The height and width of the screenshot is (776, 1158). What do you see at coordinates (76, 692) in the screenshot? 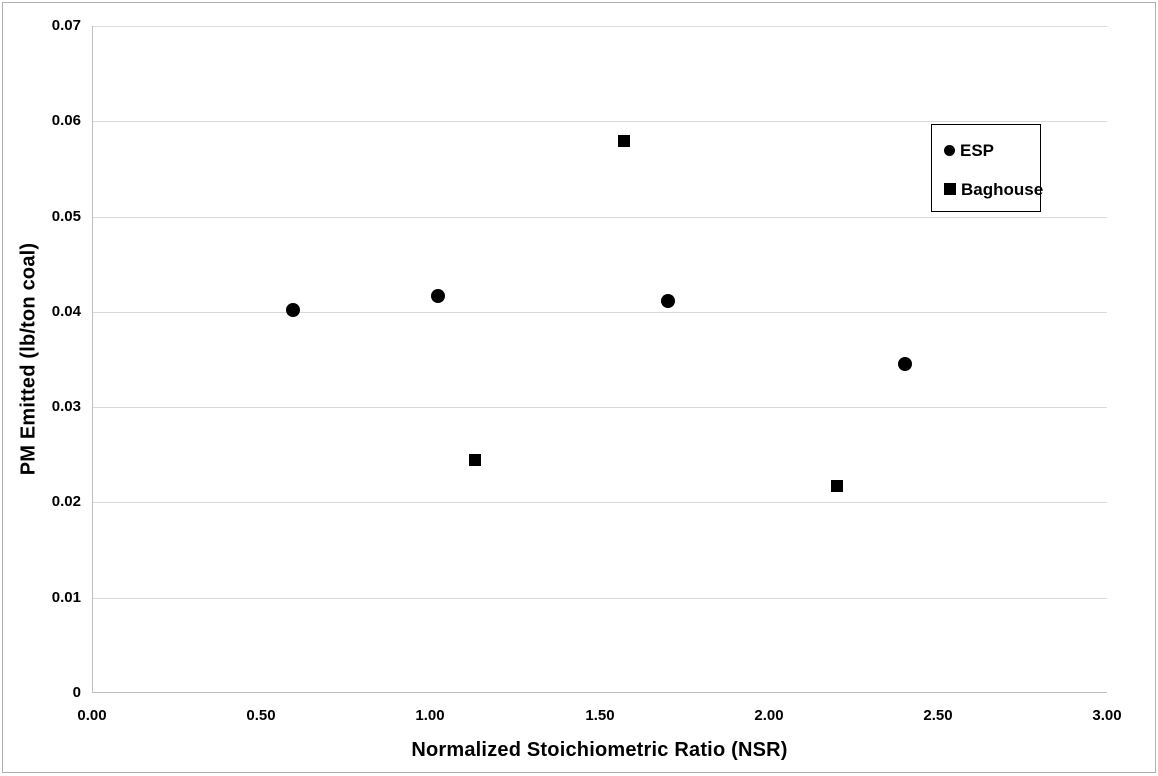
I see `y-tick-label: 0` at bounding box center [76, 692].